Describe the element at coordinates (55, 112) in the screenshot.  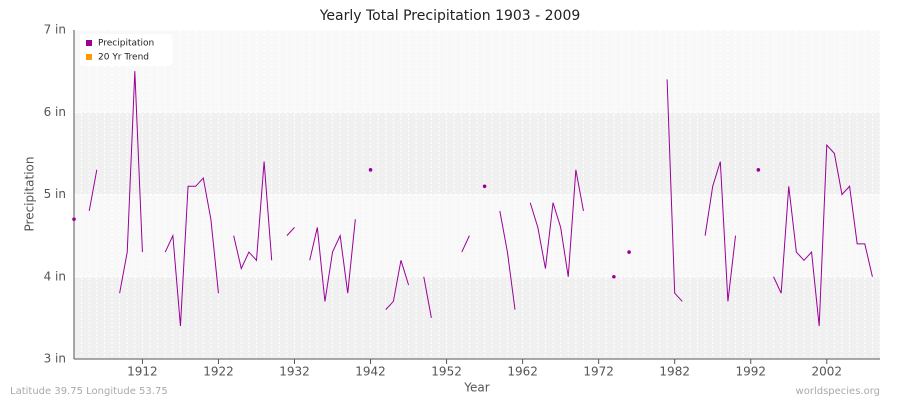
I see `y-tick-label: 6 in` at that location.